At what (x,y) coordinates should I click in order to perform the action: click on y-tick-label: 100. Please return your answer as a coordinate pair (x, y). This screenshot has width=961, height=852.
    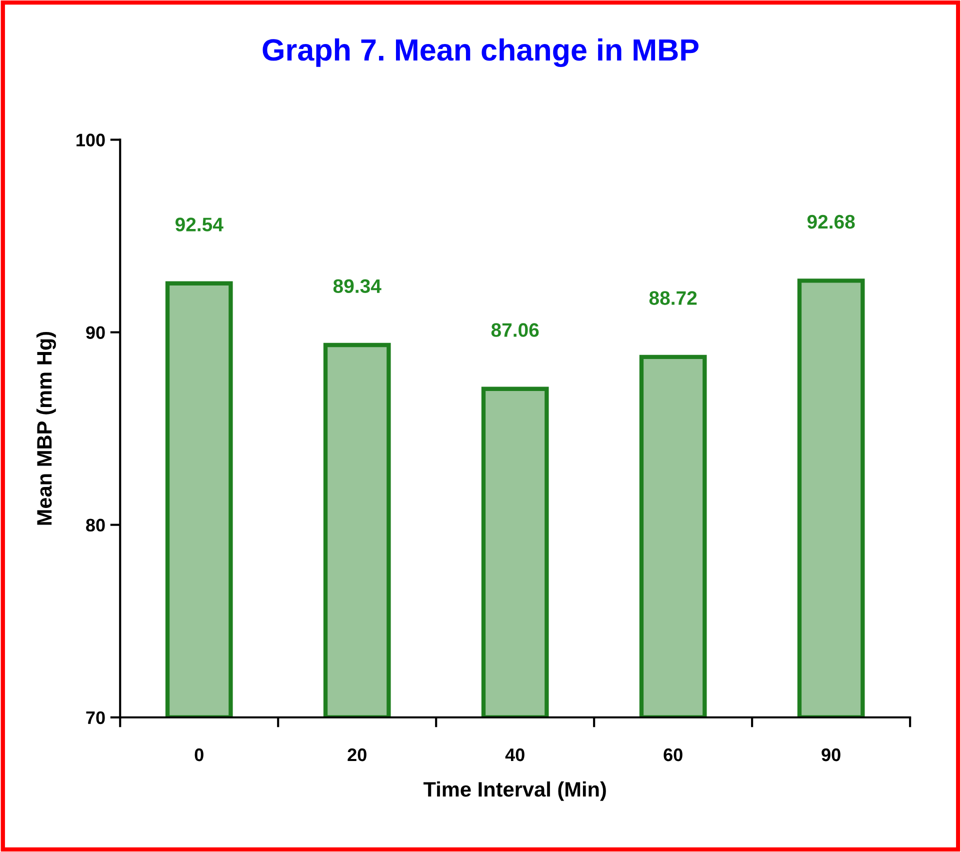
    Looking at the image, I should click on (90, 140).